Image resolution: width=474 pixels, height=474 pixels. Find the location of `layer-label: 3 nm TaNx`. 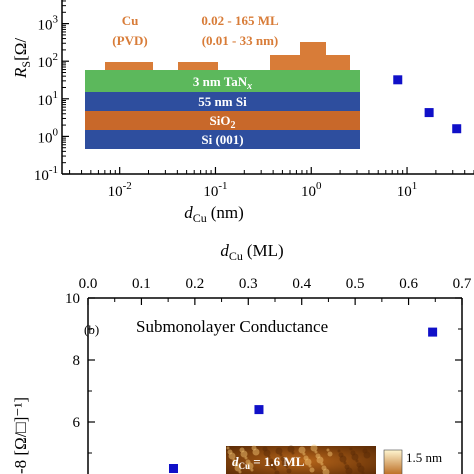

layer-label: 3 nm TaNx is located at coordinates (222, 83).